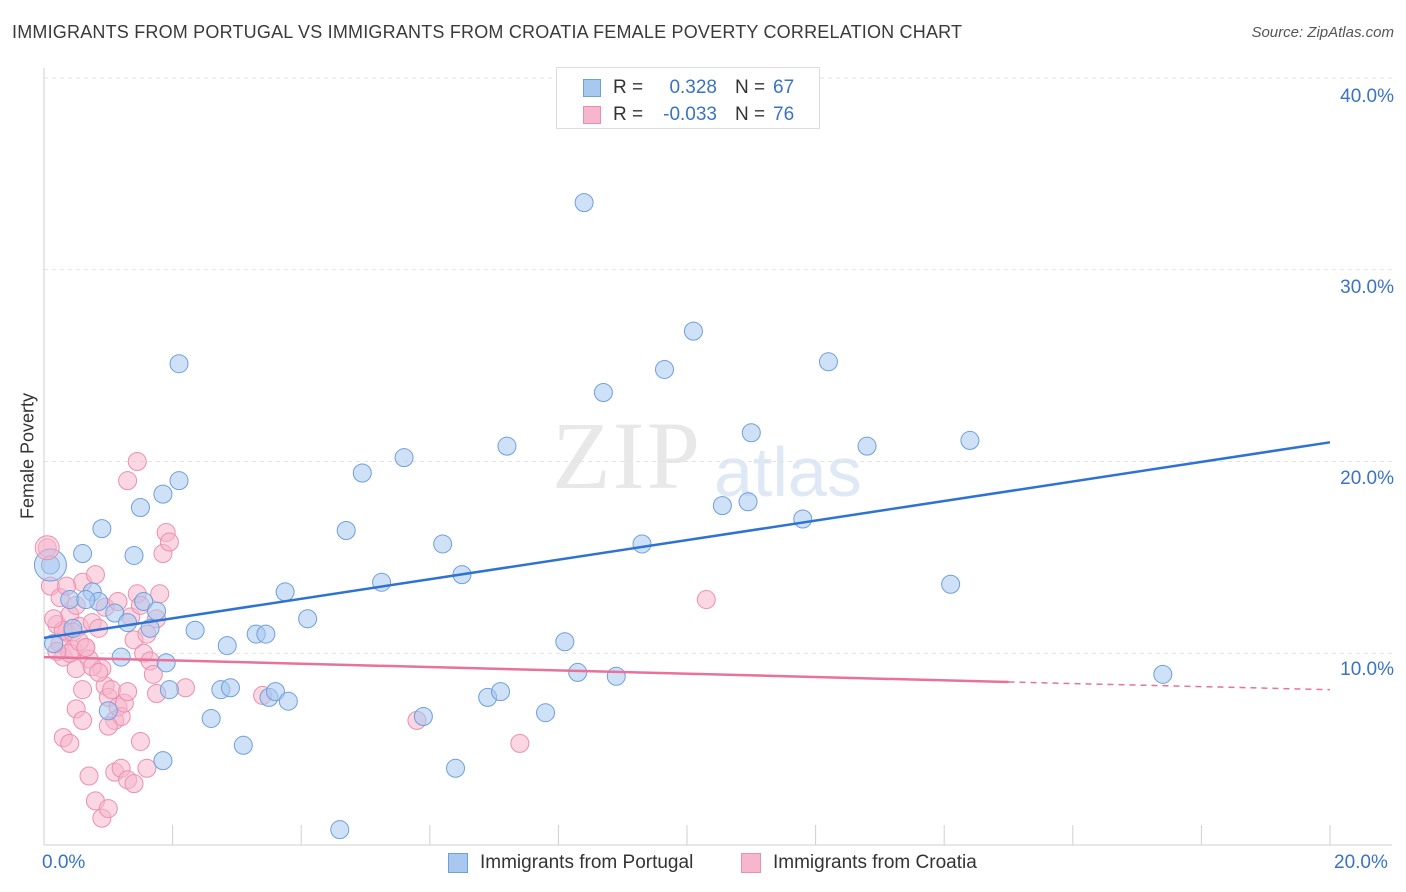  Describe the element at coordinates (693, 87) in the screenshot. I see `legend-r-value: 0.328` at that location.